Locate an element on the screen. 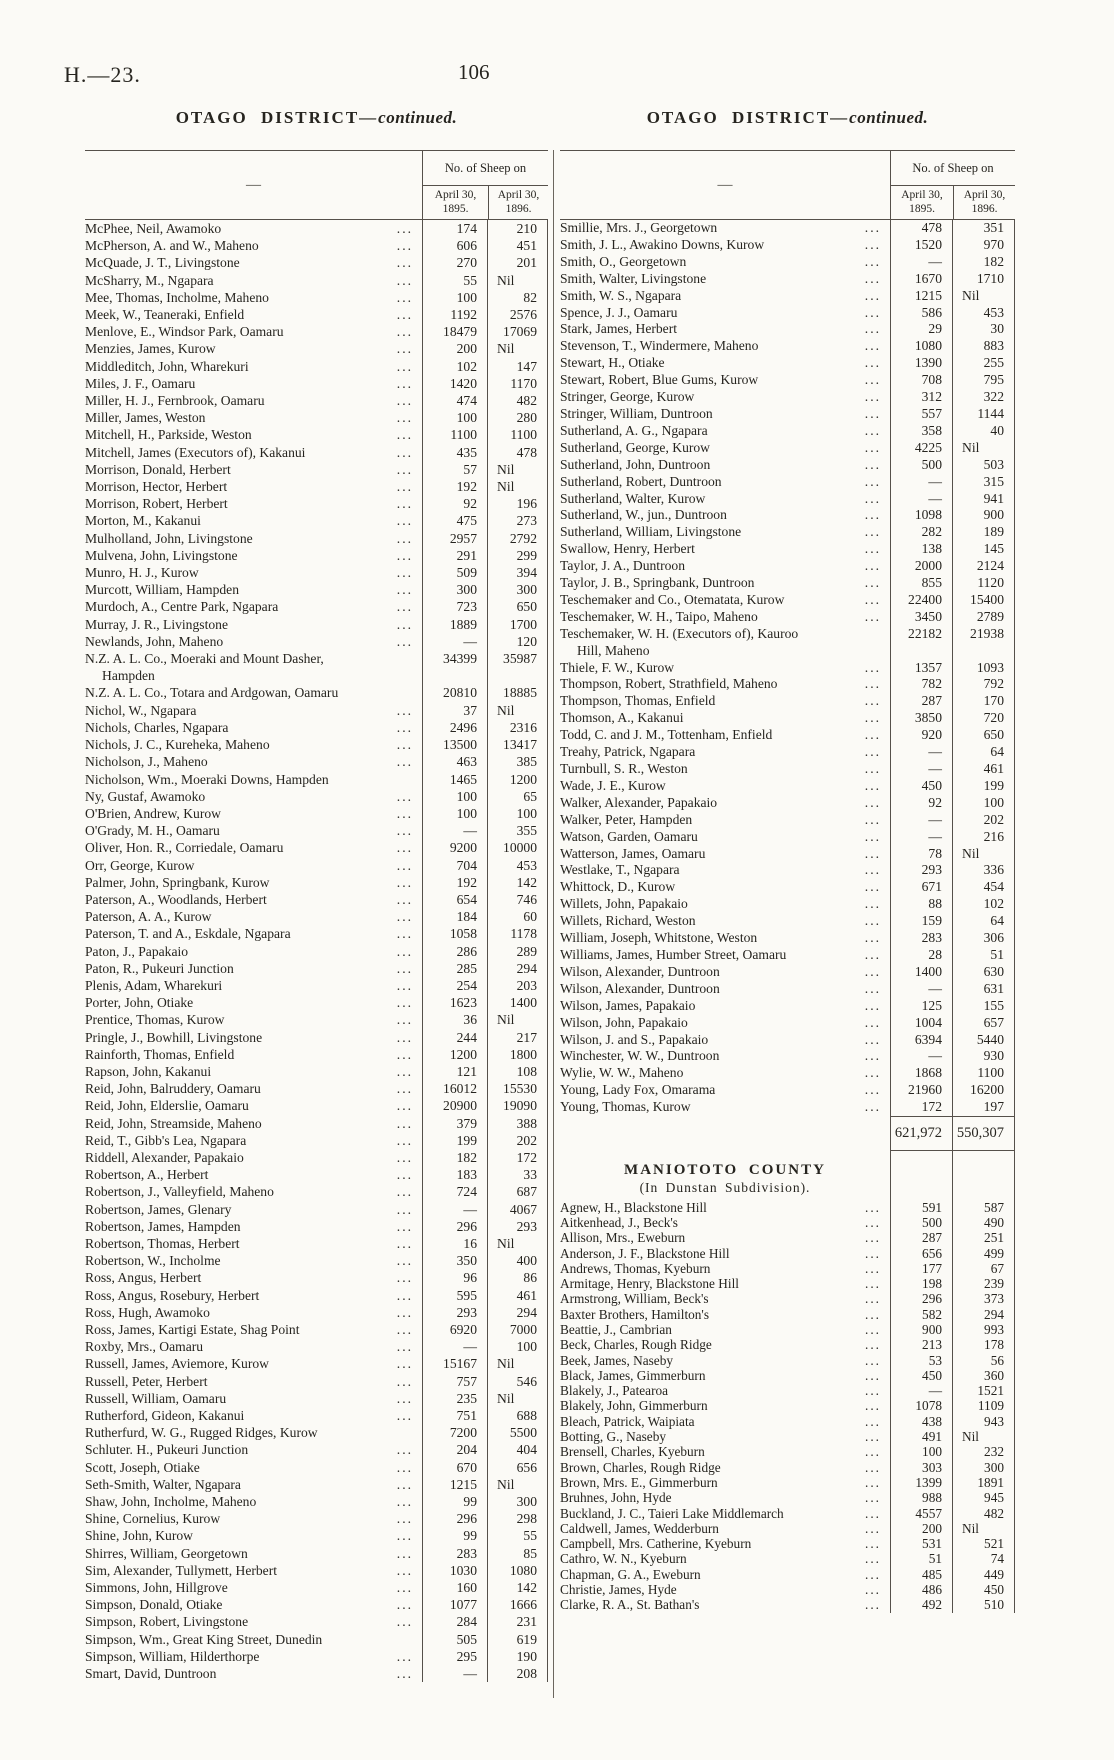  table-row: Stark, James, Herbert... 29 30 is located at coordinates (787, 330).